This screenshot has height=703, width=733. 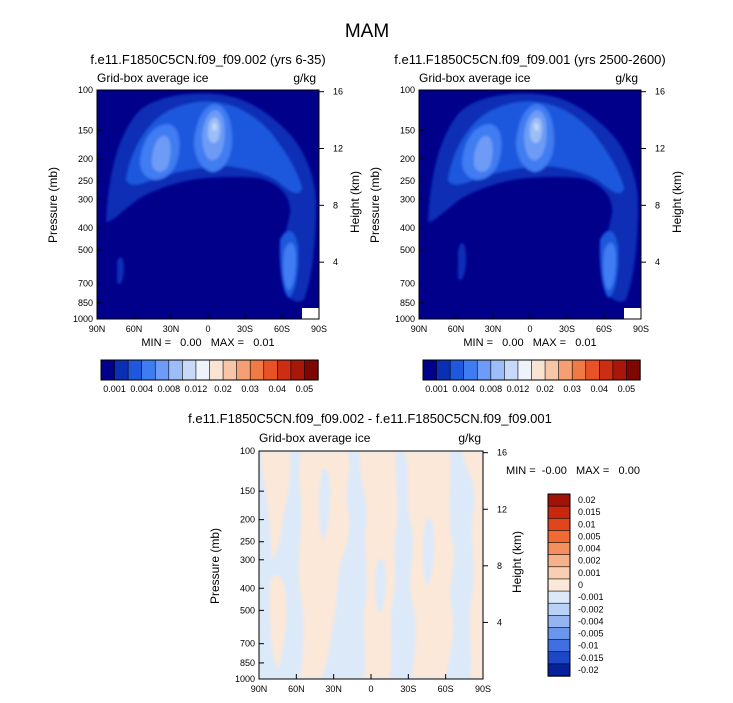 What do you see at coordinates (208, 204) in the screenshot?
I see `panel-1-plot` at bounding box center [208, 204].